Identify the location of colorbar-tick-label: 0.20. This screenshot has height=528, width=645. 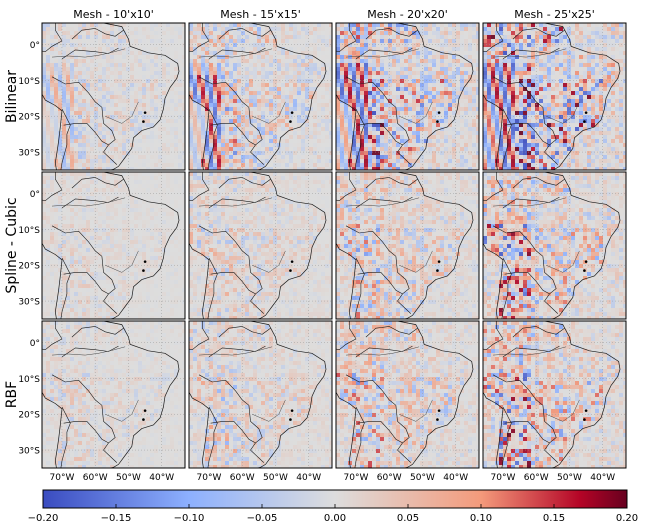
(627, 518).